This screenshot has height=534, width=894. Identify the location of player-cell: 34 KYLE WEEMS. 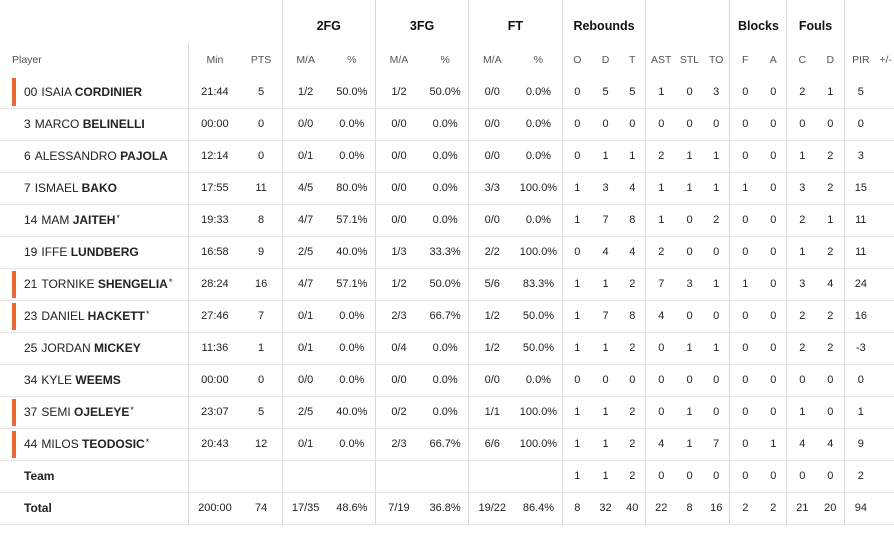
(94, 380).